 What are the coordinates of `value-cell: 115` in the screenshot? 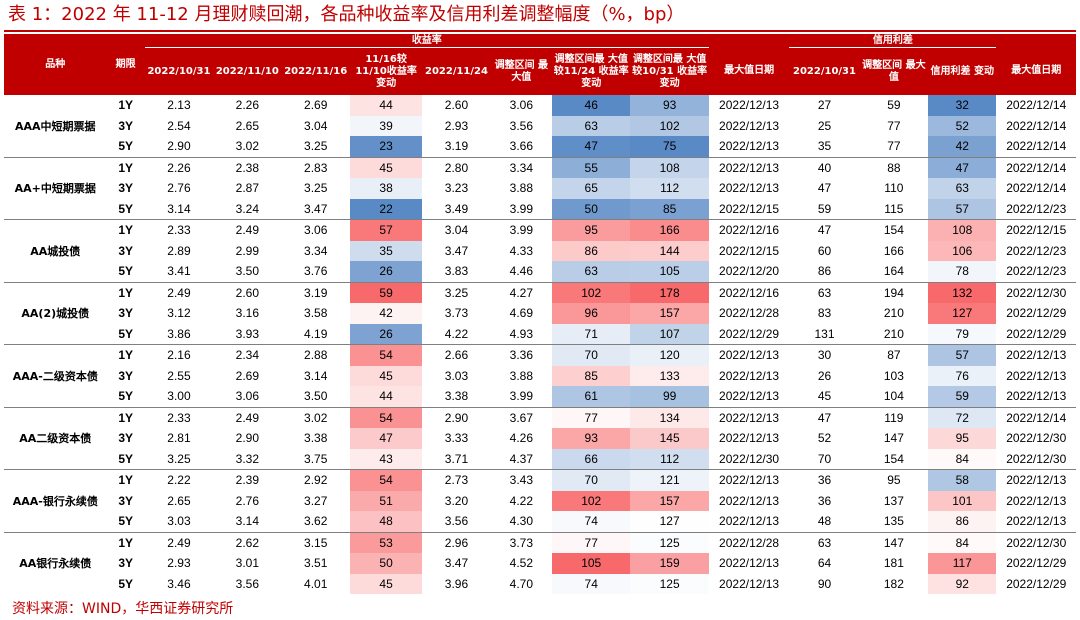 It's located at (894, 208).